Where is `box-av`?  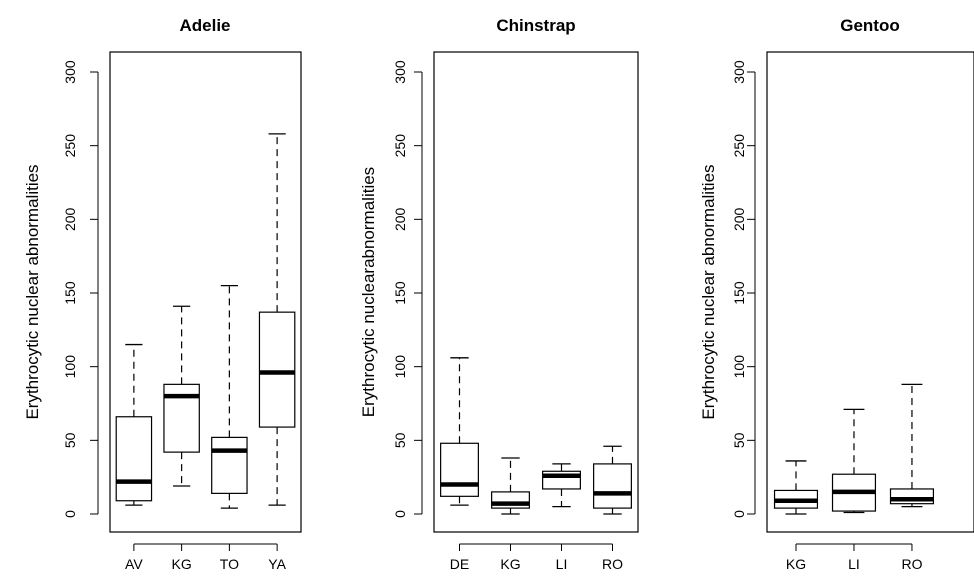
box-av is located at coordinates (134, 424).